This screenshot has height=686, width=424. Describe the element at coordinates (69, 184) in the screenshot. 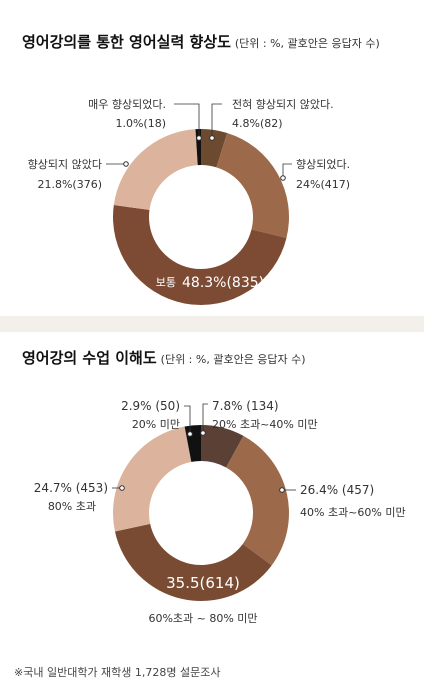

I see `chart1-label-value-3: 21.8%(376)` at that location.